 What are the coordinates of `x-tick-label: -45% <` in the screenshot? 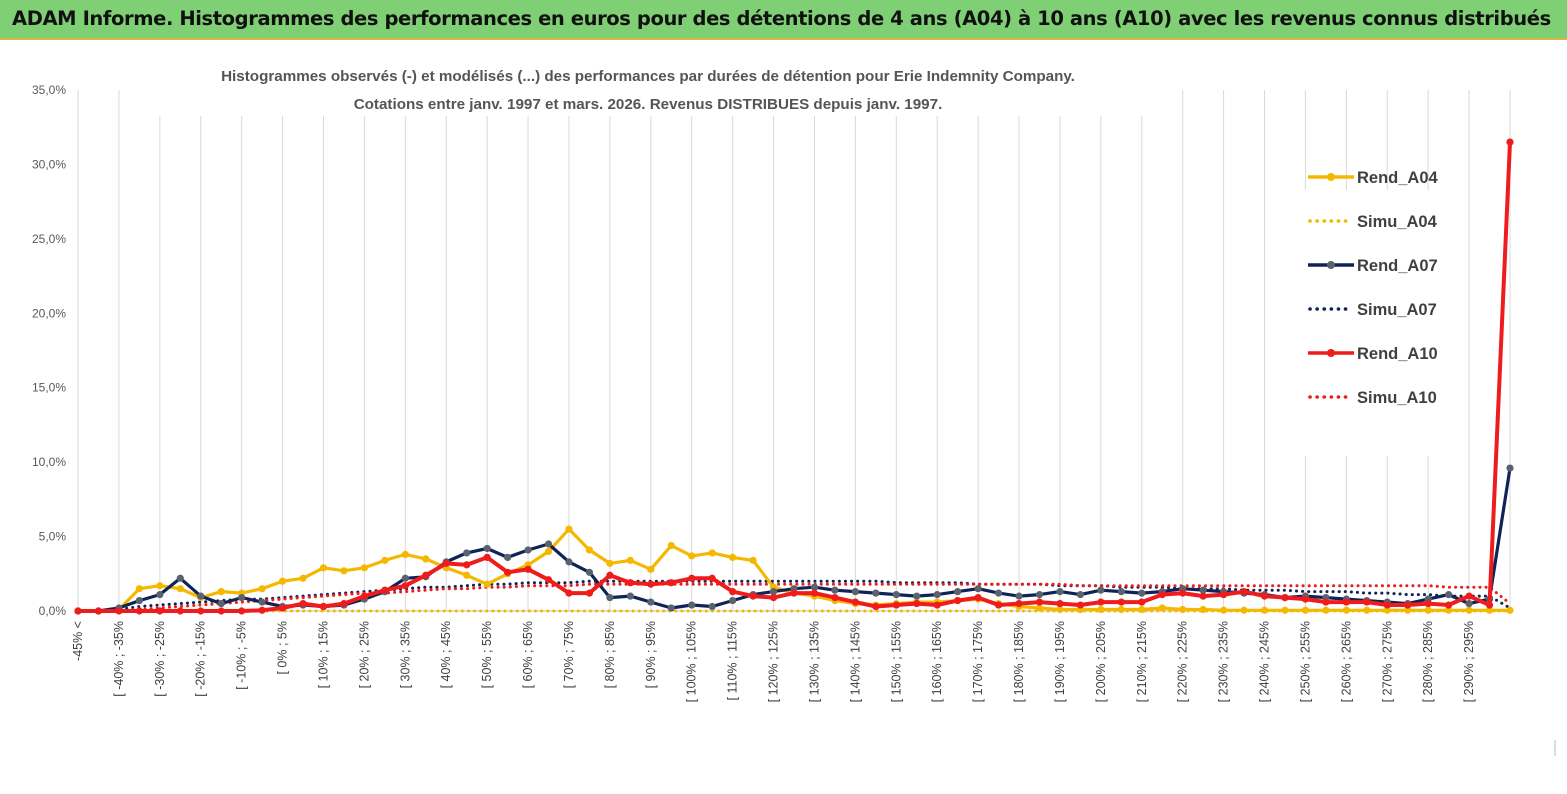 It's located at (78, 641).